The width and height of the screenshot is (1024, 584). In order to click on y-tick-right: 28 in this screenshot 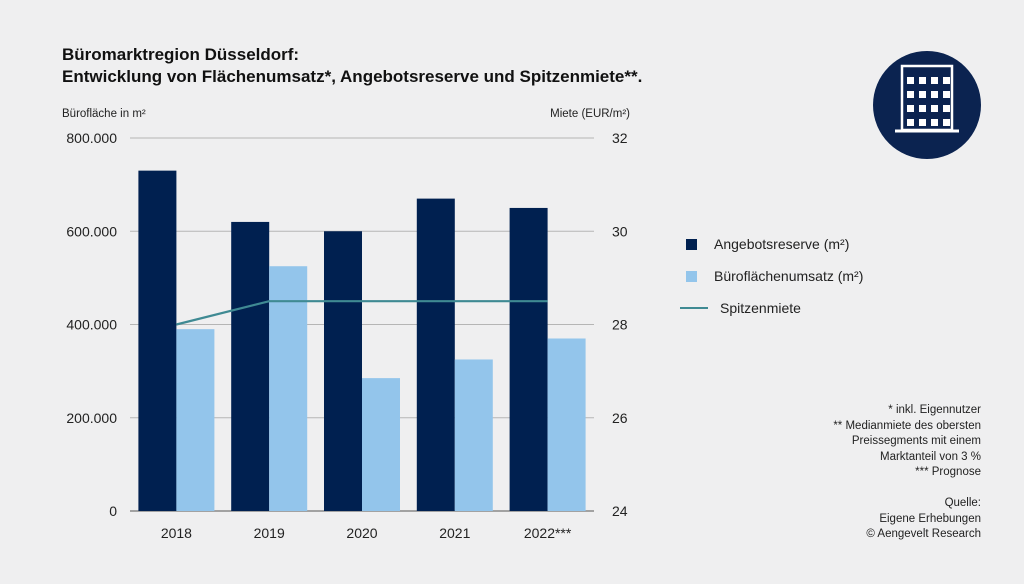, I will do `click(620, 325)`.